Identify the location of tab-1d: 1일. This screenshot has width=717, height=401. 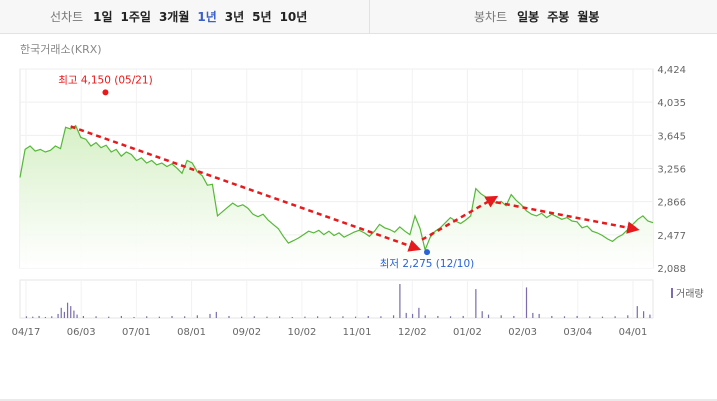
(103, 17).